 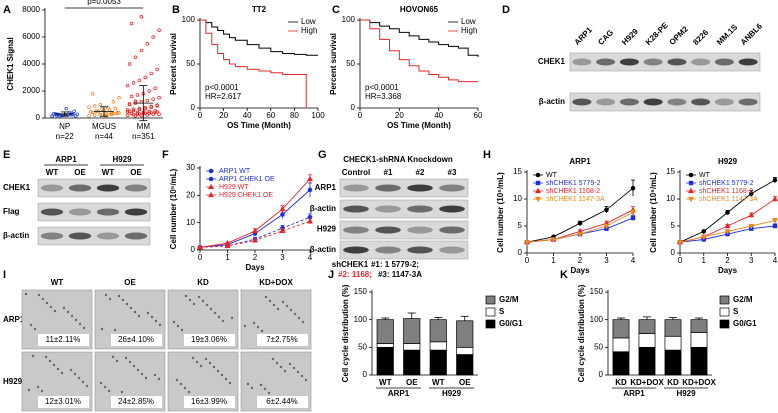 I want to click on series-line, so click(x=580, y=227).